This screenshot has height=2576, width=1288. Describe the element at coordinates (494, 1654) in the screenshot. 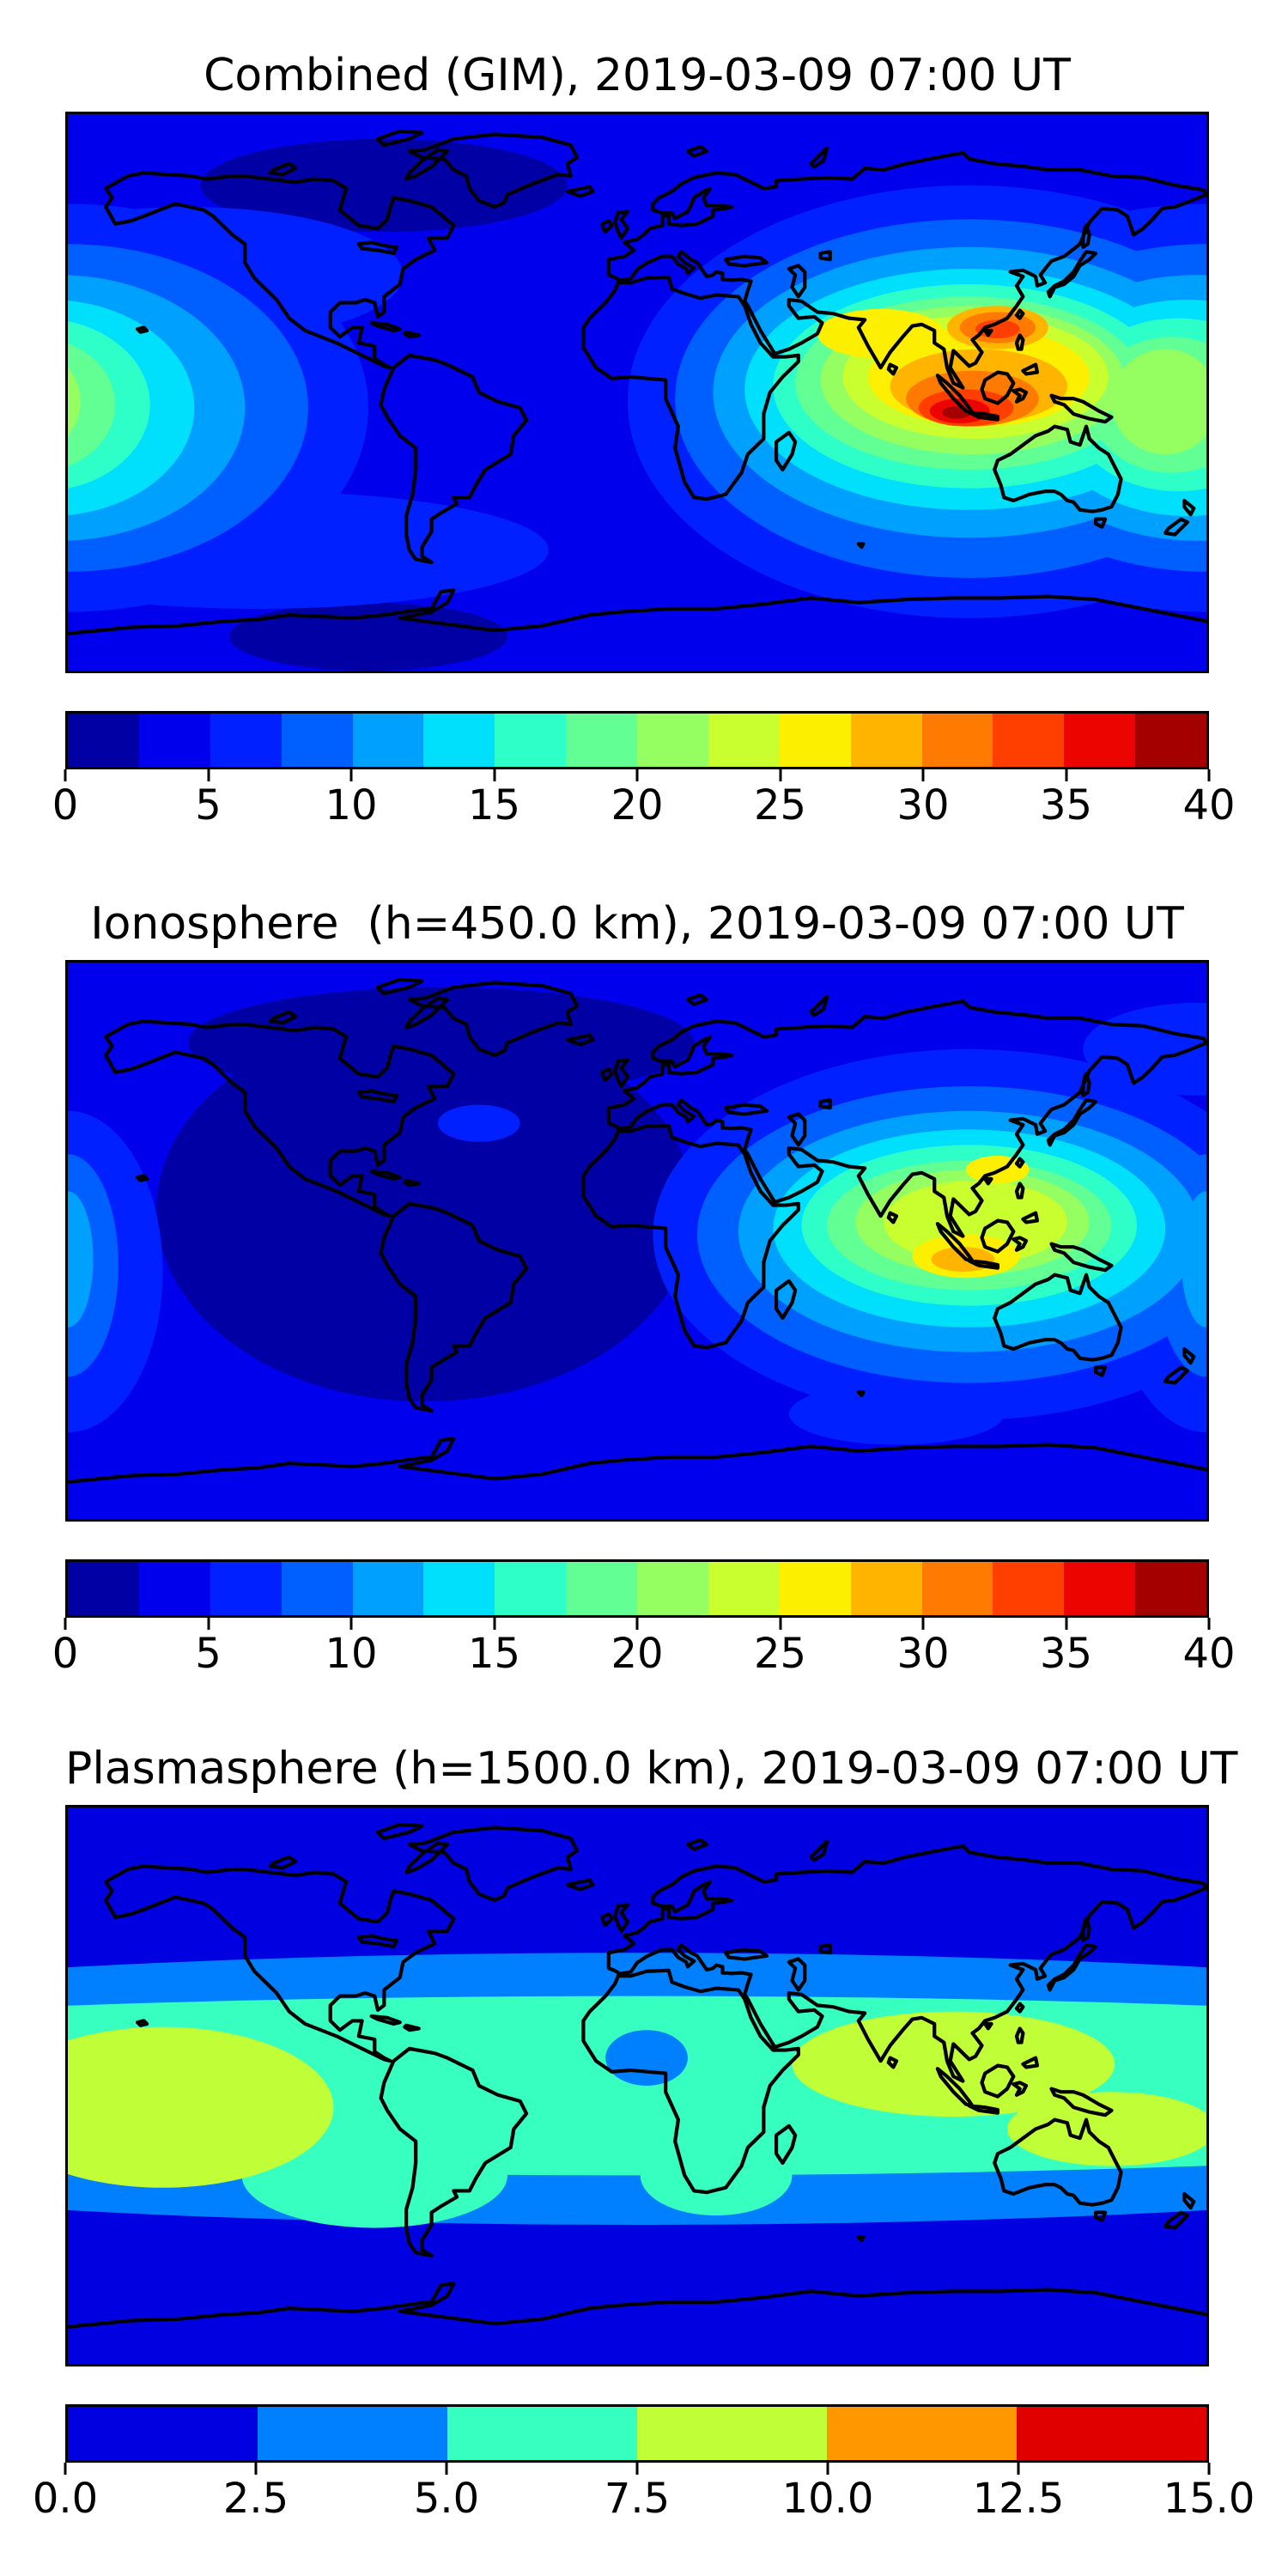

I see `tick-label: 15` at that location.